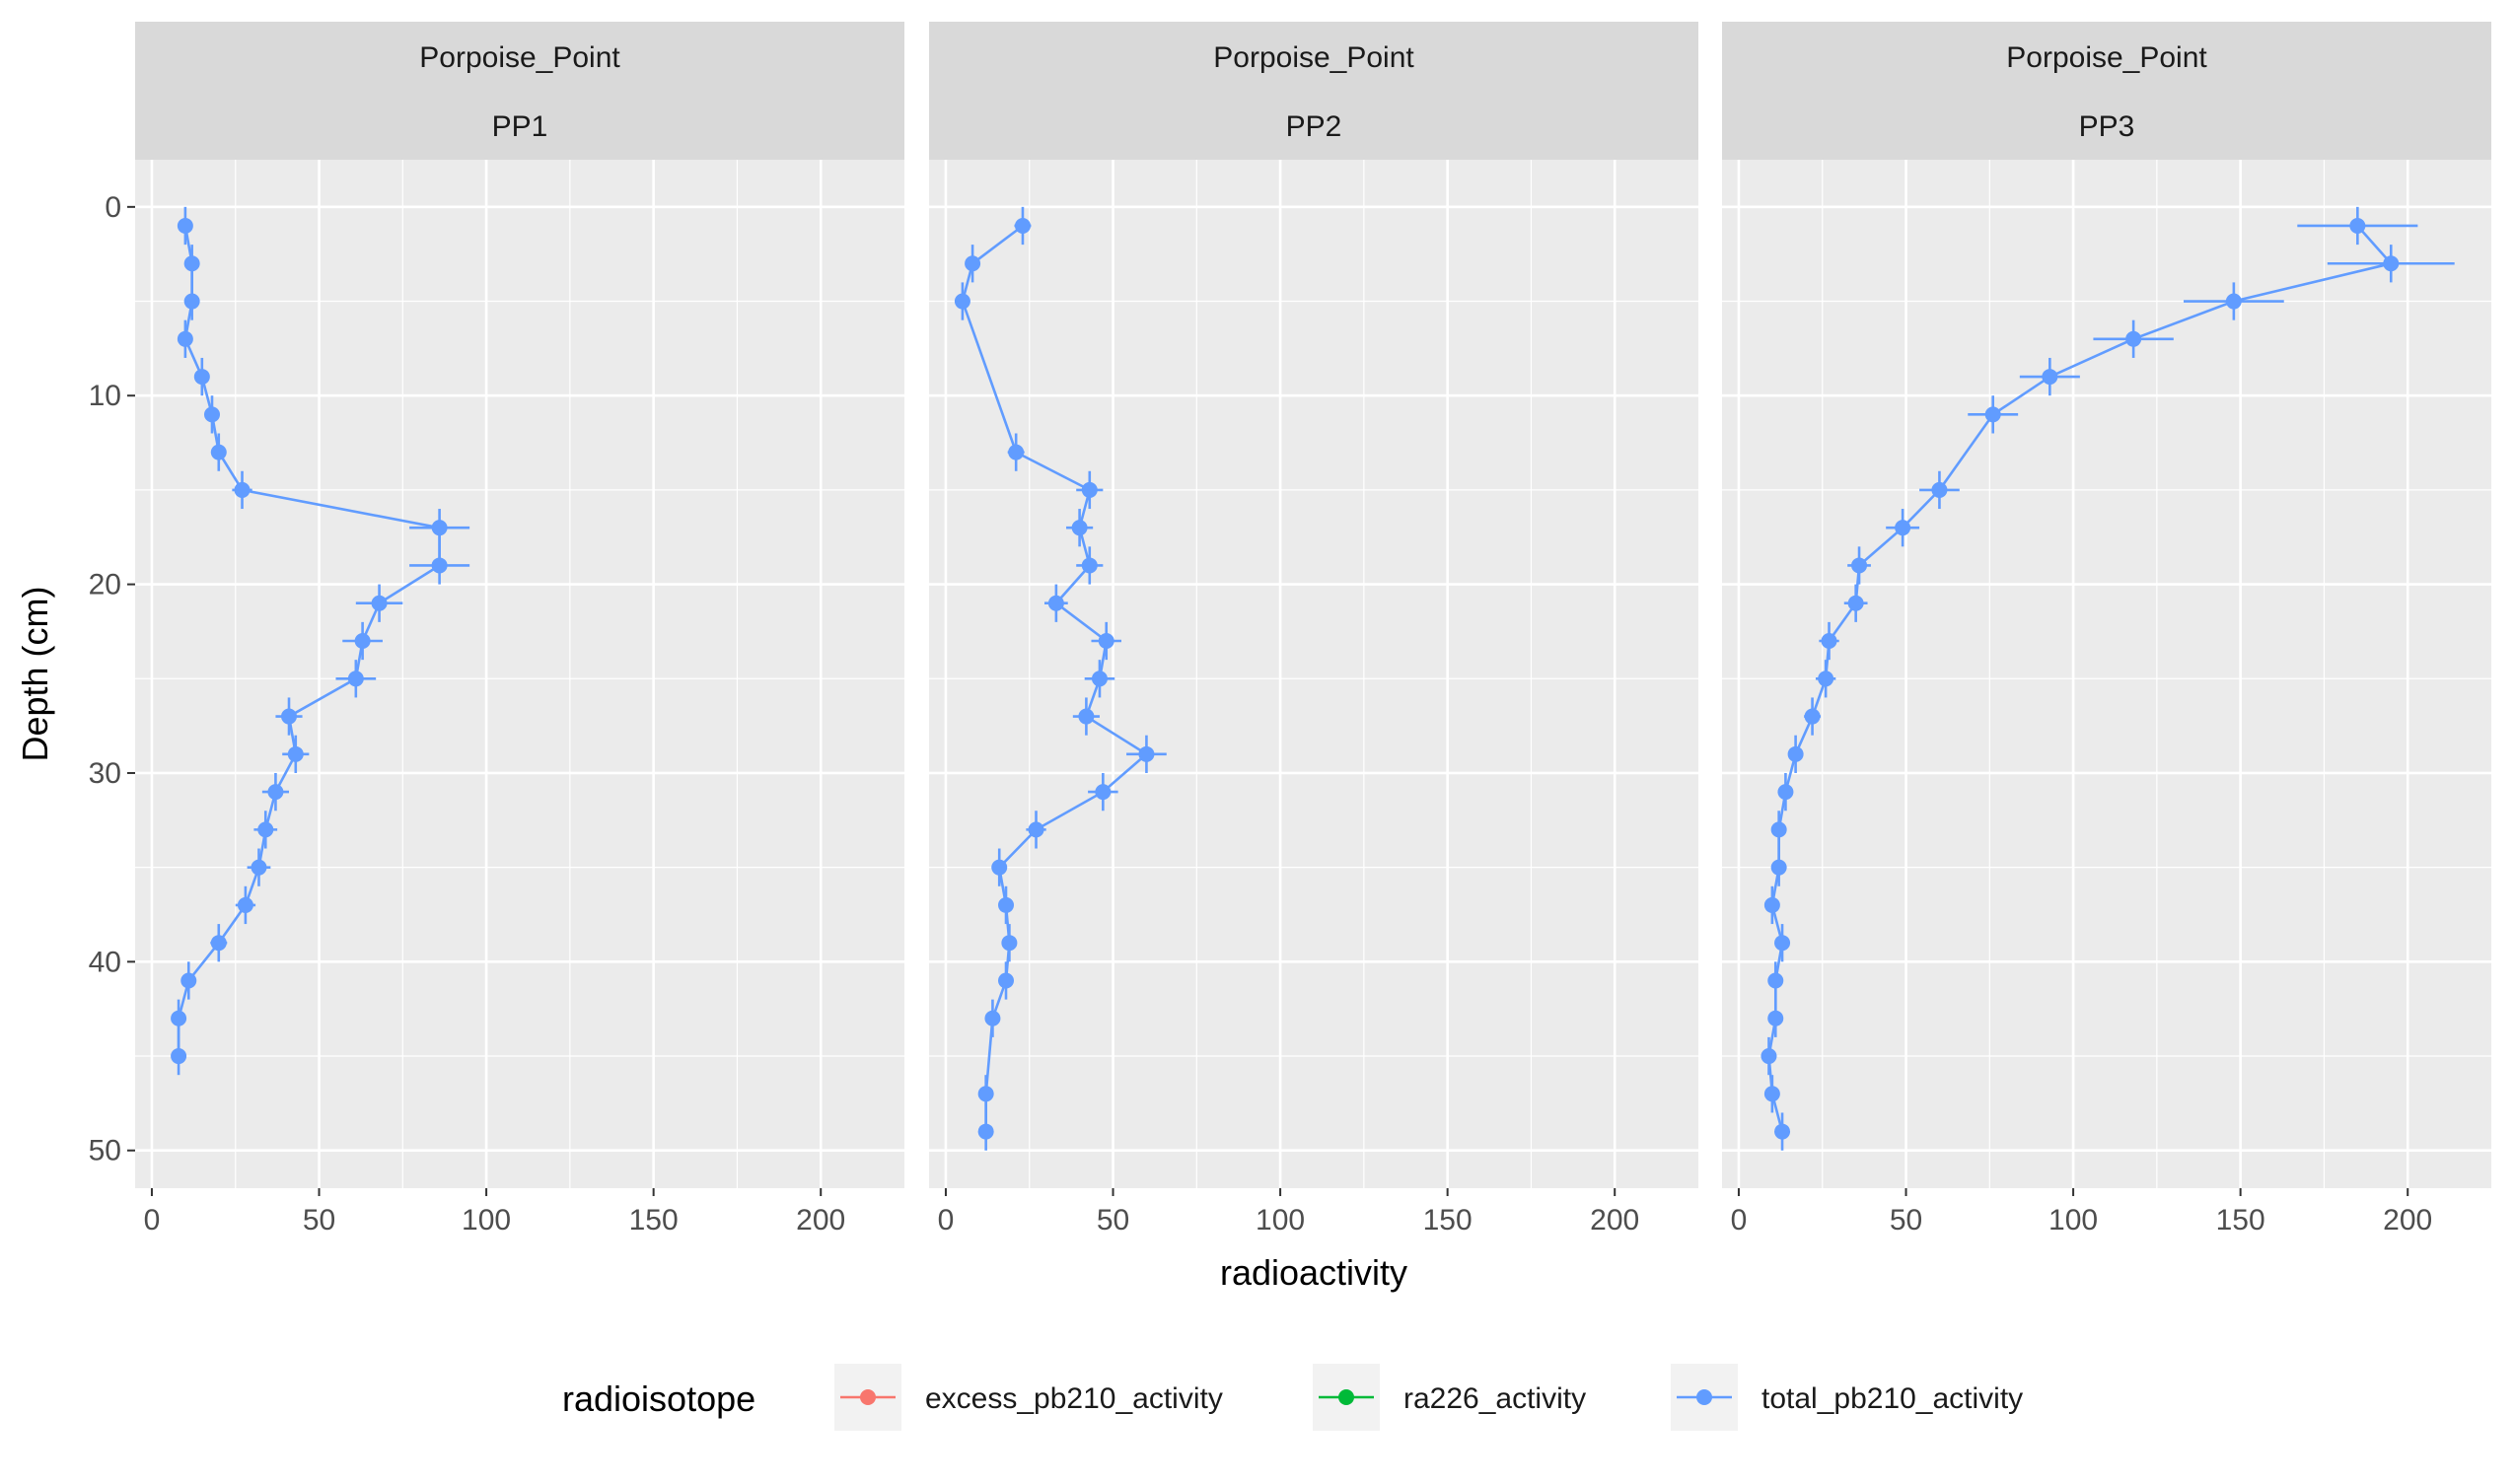 This screenshot has height=1484, width=2515. Describe the element at coordinates (1314, 1272) in the screenshot. I see `x-axis-title: radioactivity` at that location.